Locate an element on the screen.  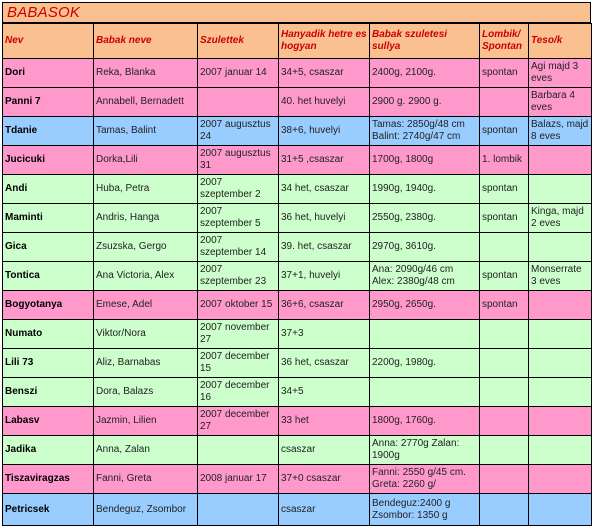
cell-babak-neve: Andris, Hanga is located at coordinates (145, 218).